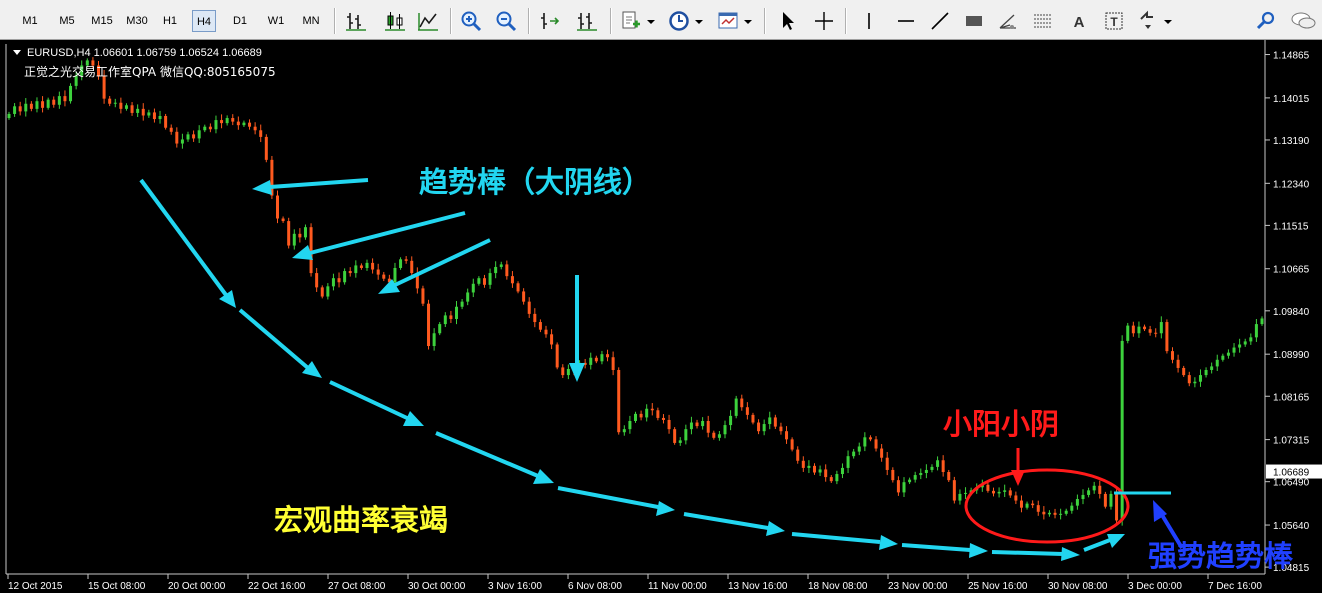 This screenshot has width=1322, height=593. Describe the element at coordinates (1114, 21) in the screenshot. I see `text-label-icon: T` at that location.